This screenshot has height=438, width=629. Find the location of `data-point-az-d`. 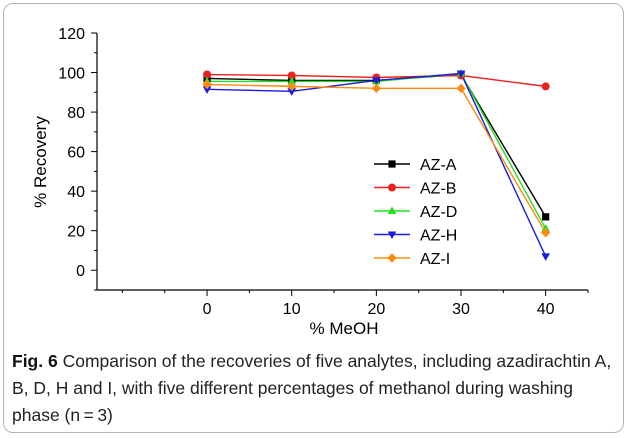

data-point-az-d is located at coordinates (292, 80).